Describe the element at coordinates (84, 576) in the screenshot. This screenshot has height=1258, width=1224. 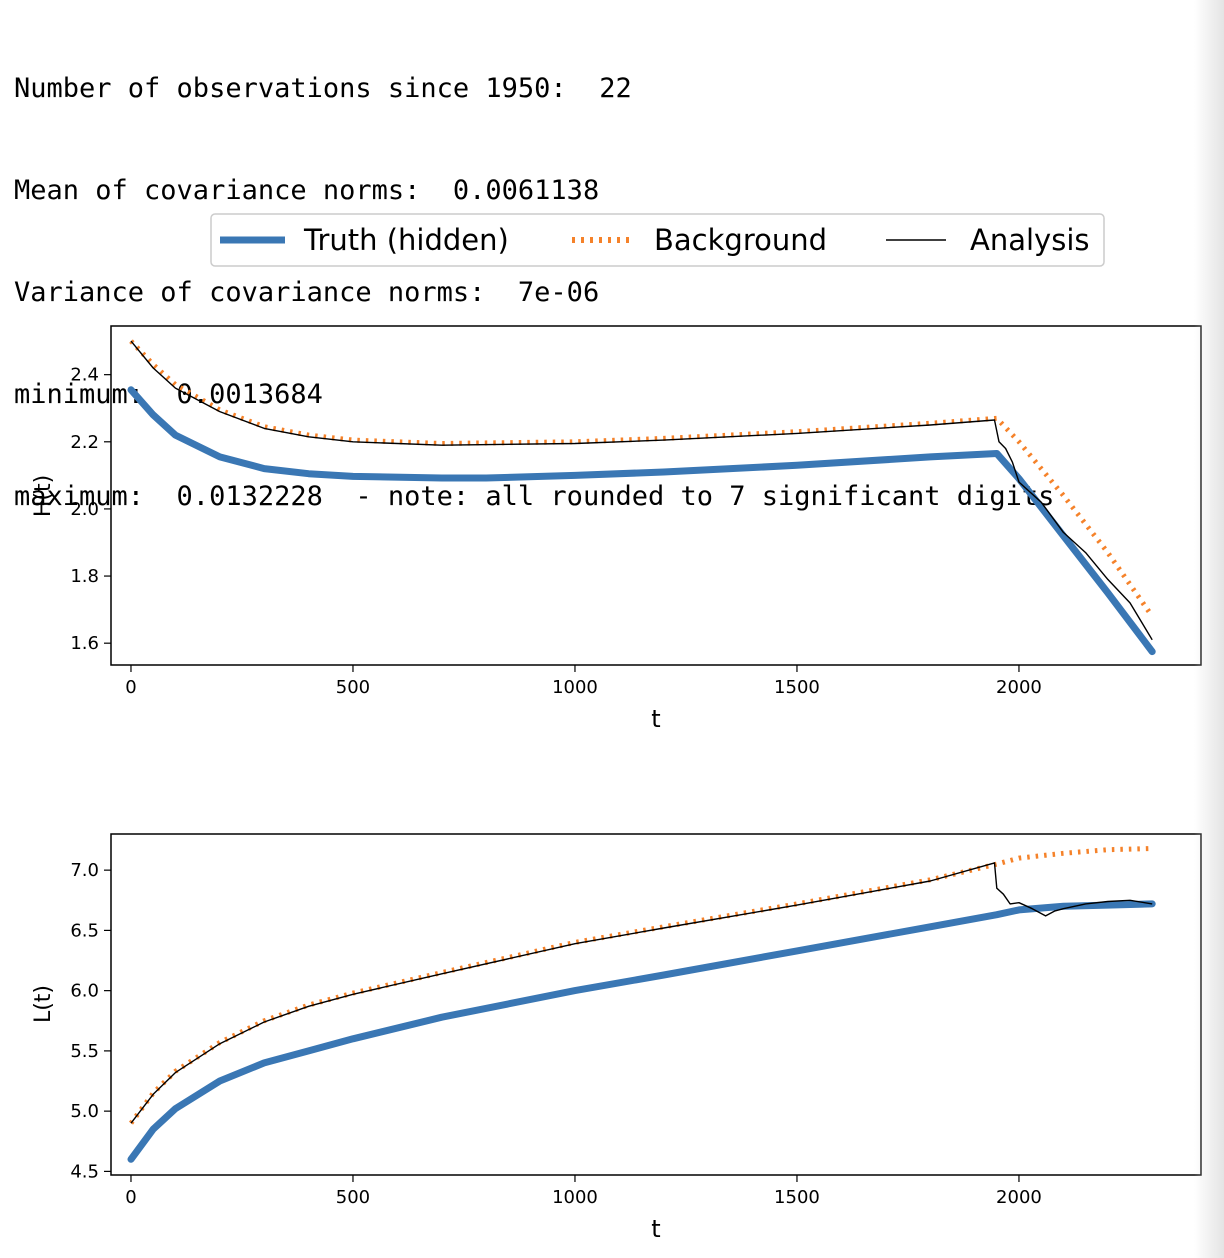
I see `y-tick-label: 1.8` at that location.